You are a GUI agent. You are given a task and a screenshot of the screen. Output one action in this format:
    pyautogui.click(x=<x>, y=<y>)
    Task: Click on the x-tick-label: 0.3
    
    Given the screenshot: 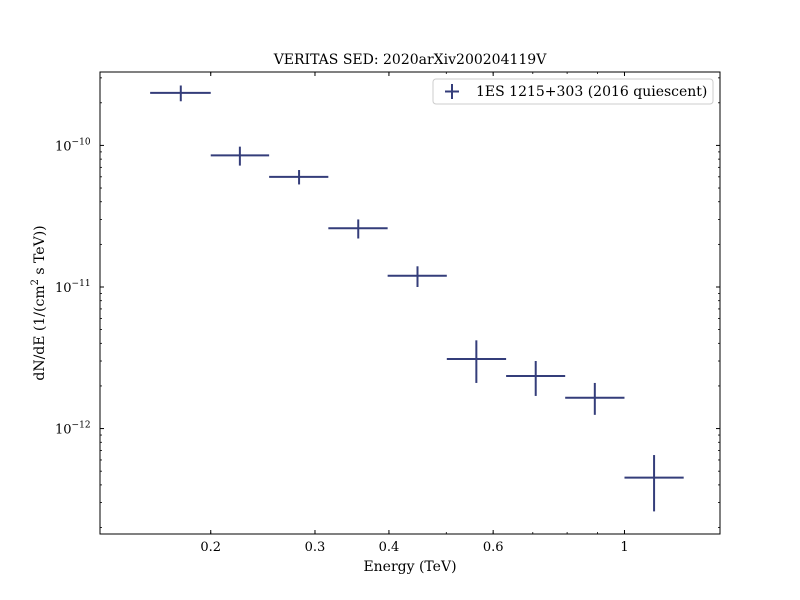 What is the action you would take?
    pyautogui.click(x=315, y=547)
    